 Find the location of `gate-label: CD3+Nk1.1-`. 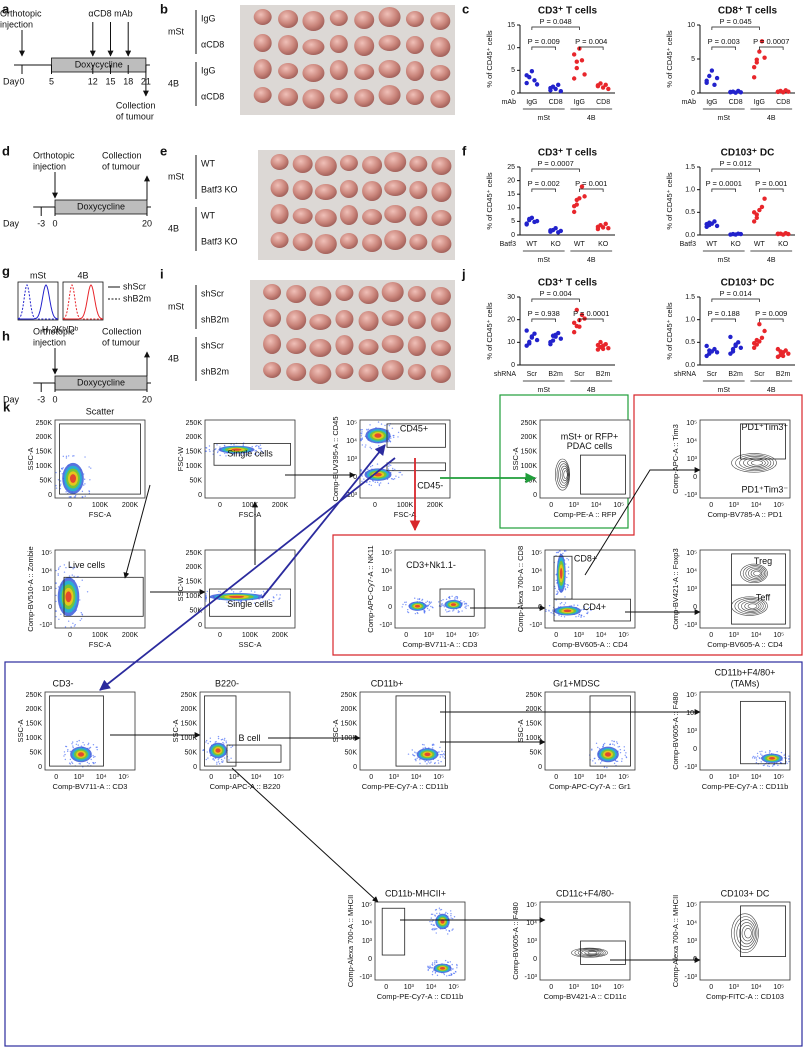

gate-label: CD3+Nk1.1- is located at coordinates (431, 565).